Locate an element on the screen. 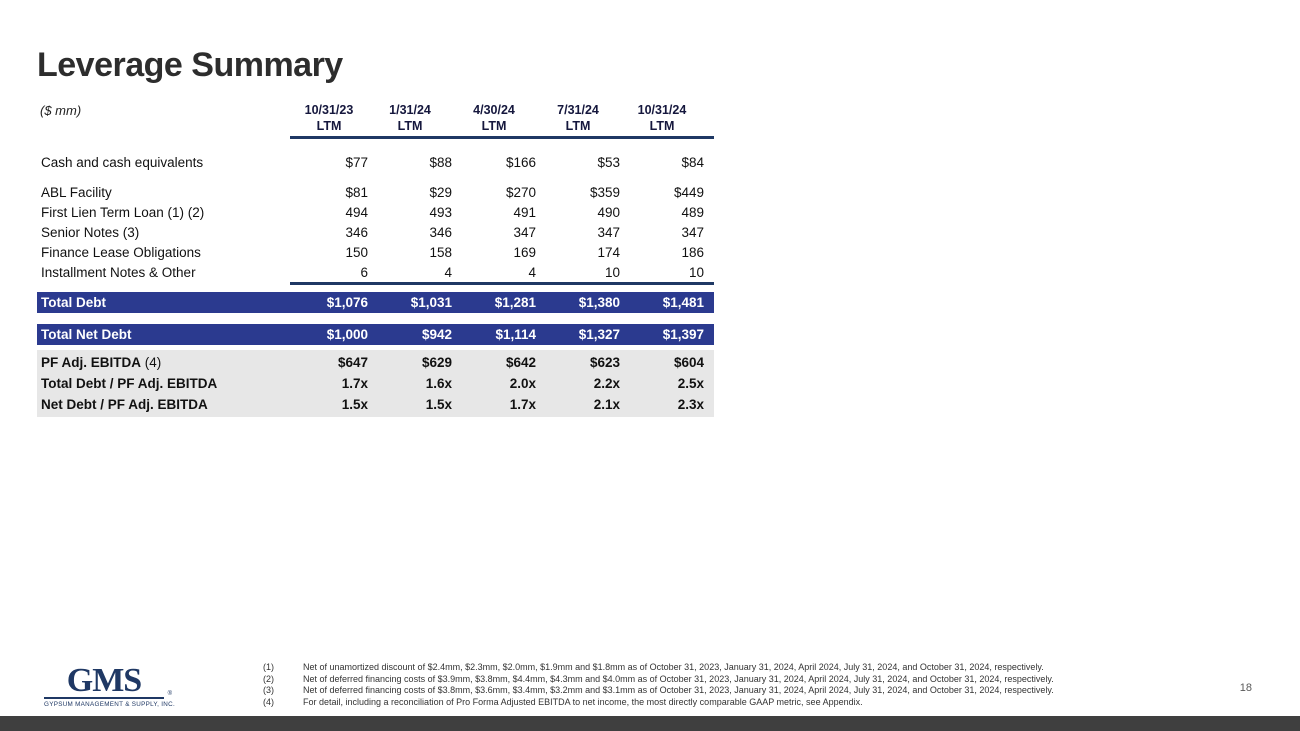 This screenshot has height=731, width=1300. cell-value: 491 is located at coordinates (524, 212).